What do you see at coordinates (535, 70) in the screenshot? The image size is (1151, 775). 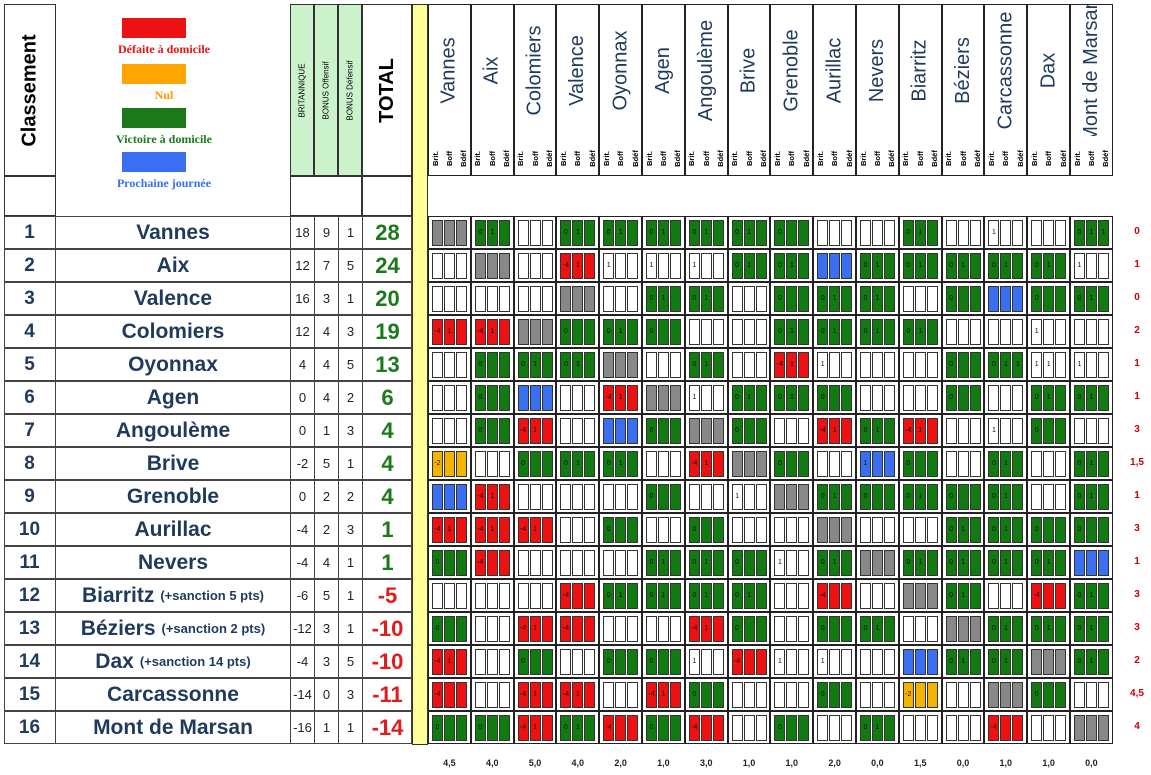 I see `column-header-label: Colomiers` at bounding box center [535, 70].